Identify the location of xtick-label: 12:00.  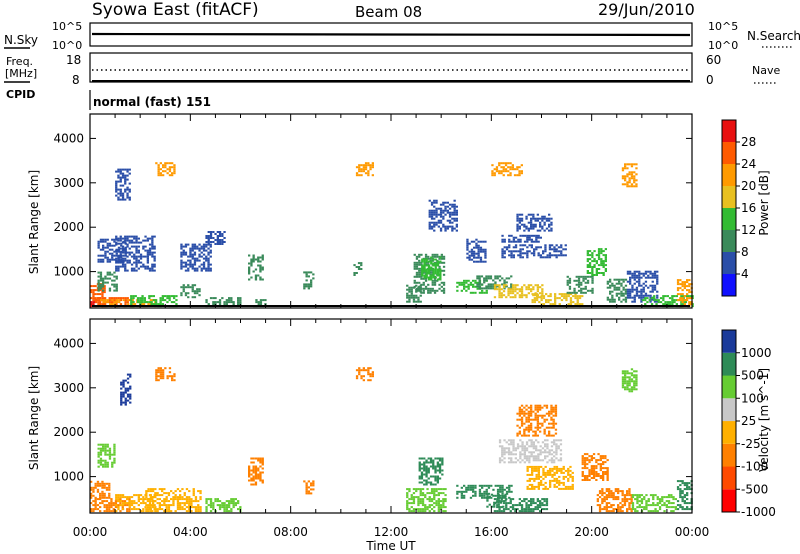
(391, 532).